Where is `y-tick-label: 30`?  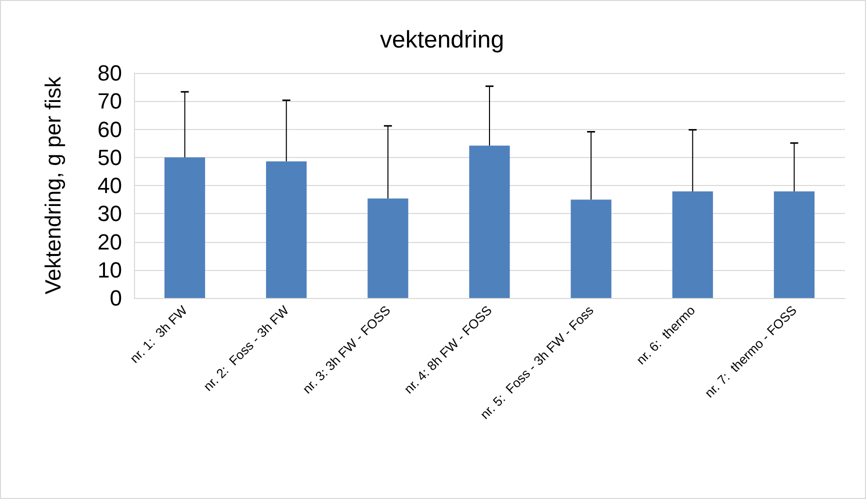
y-tick-label: 30 is located at coordinates (110, 213).